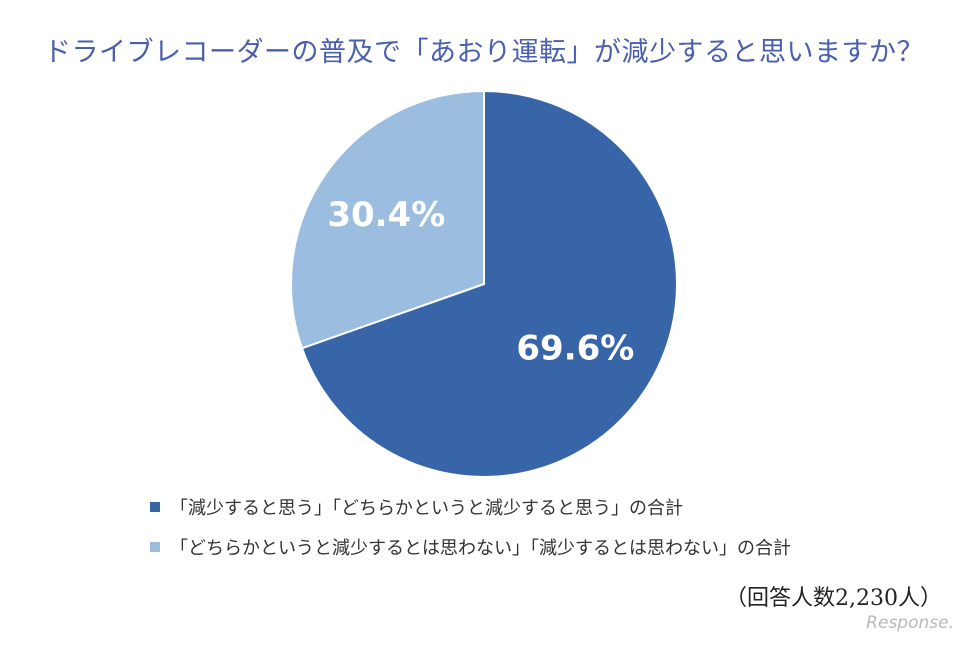 The width and height of the screenshot is (968, 645). What do you see at coordinates (833, 598) in the screenshot?
I see `respondent-count-note: （回答人数2,230人）` at bounding box center [833, 598].